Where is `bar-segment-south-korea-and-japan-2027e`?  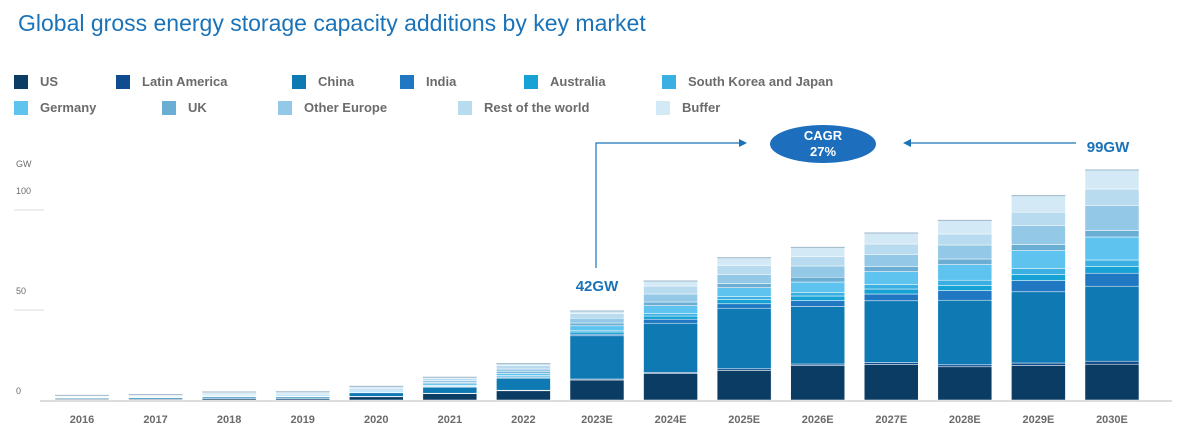
bar-segment-south-korea-and-japan-2027e is located at coordinates (891, 287).